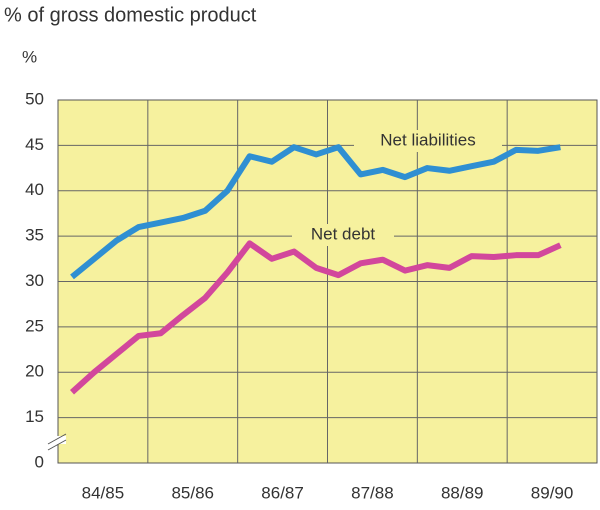 The height and width of the screenshot is (510, 600). I want to click on y-tick-label: 15, so click(34, 416).